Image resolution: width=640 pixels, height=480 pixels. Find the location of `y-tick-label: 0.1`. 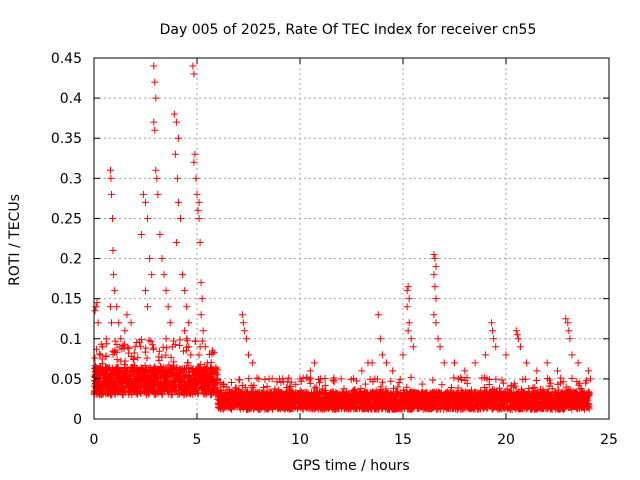

y-tick-label: 0.1 is located at coordinates (71, 340).